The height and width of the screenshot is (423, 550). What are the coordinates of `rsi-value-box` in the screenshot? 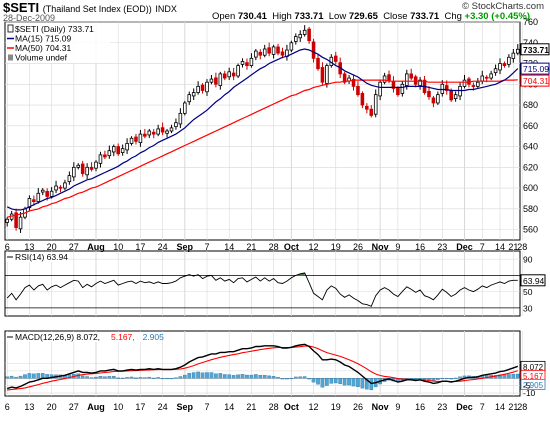 It's located at (533, 280).